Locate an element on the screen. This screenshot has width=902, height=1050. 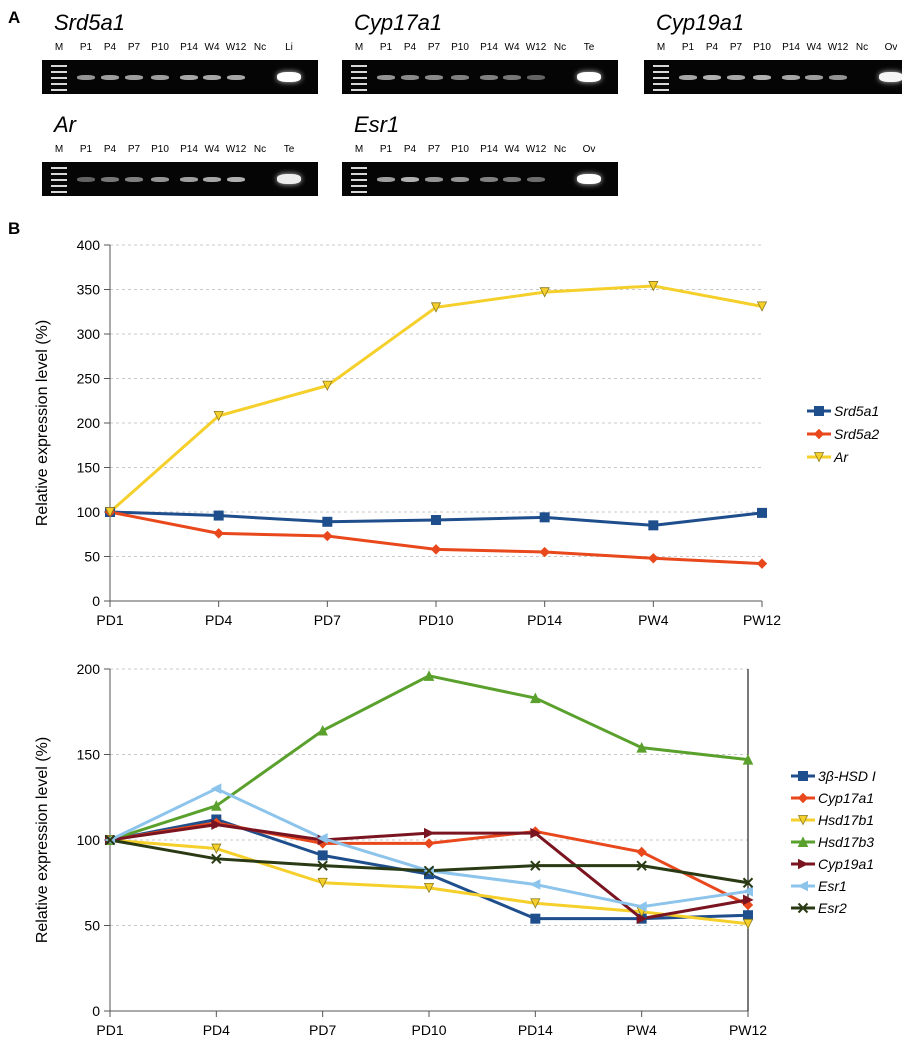
lane-label: P14 is located at coordinates (791, 47).